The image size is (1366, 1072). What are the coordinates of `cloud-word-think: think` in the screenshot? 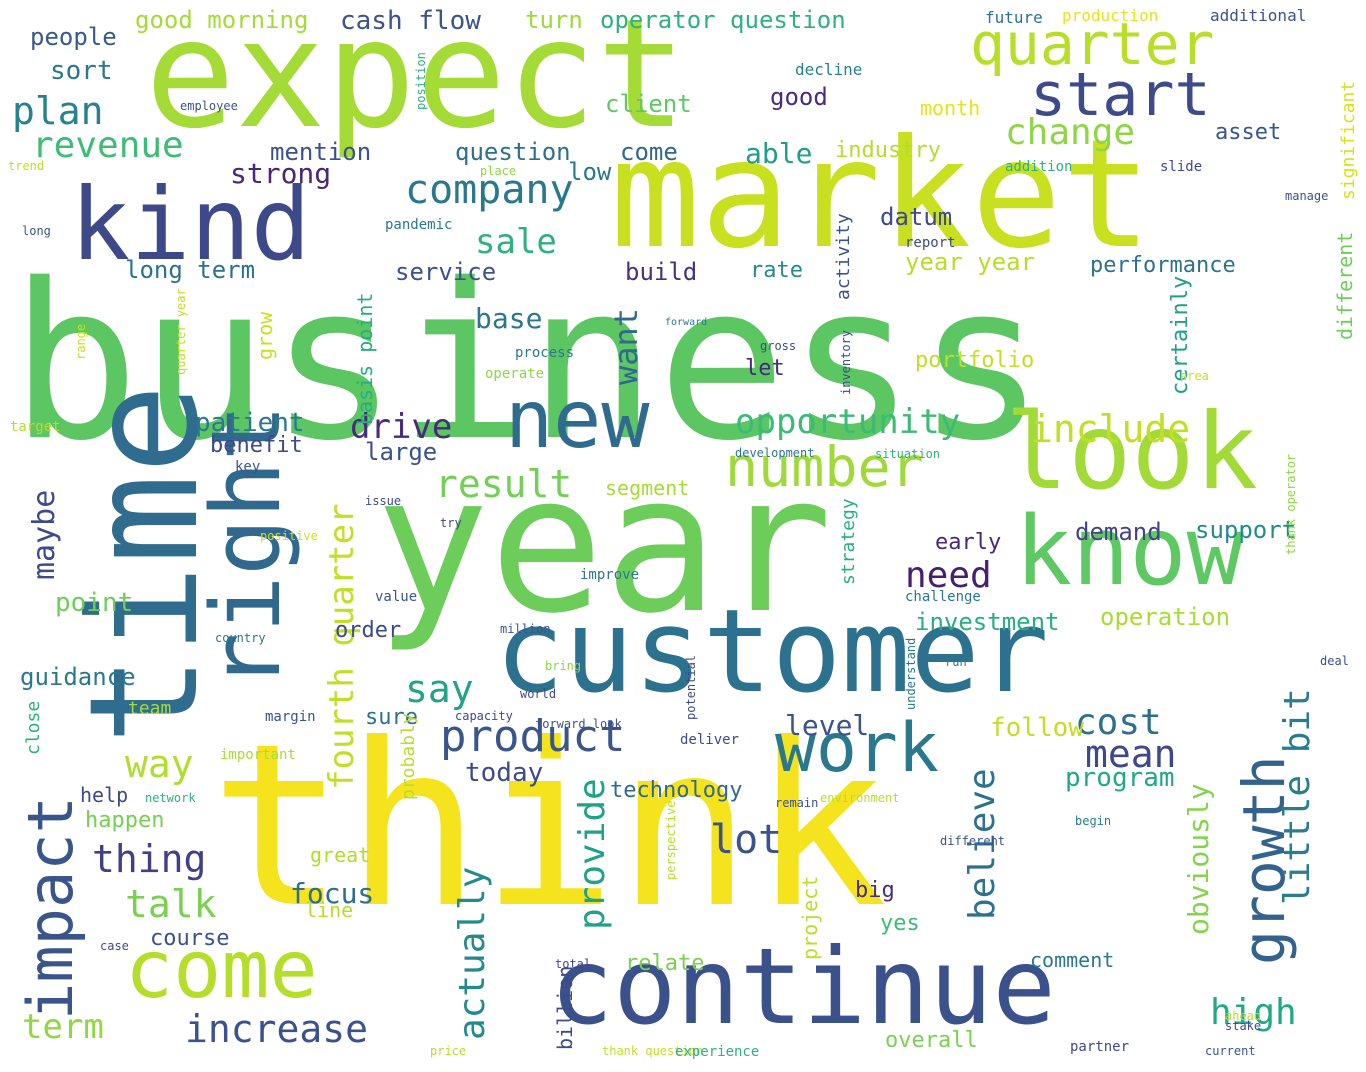 It's located at (549, 827).